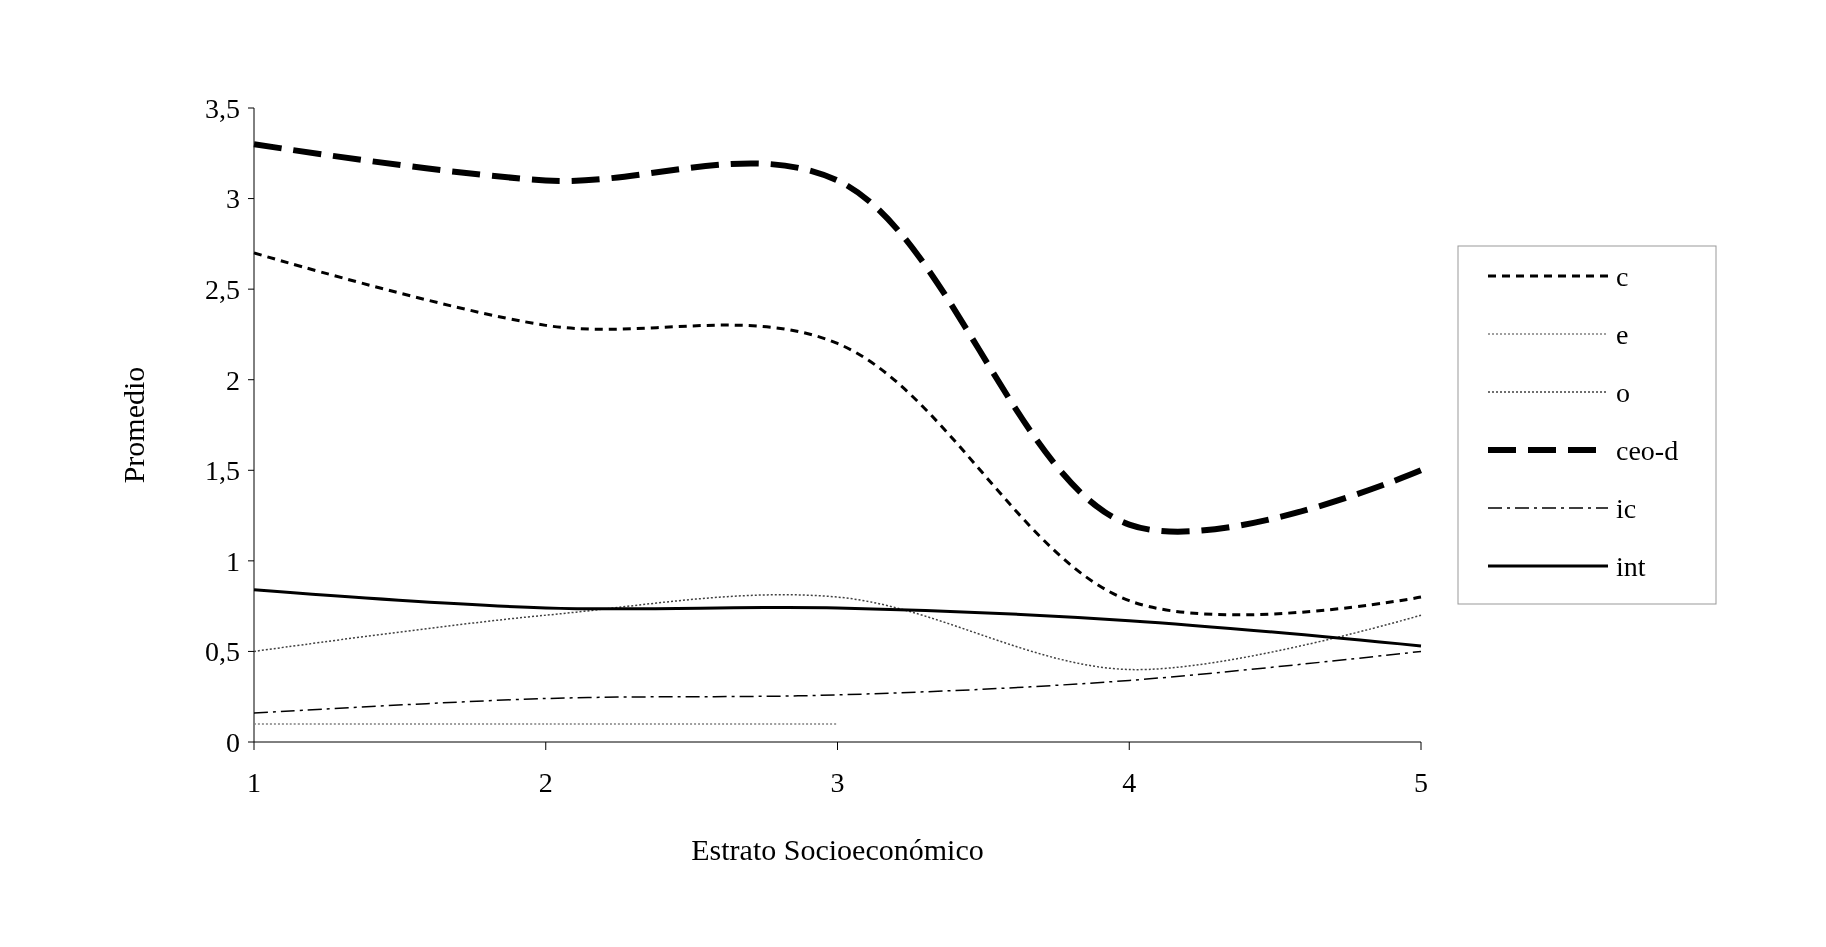 Image resolution: width=1826 pixels, height=947 pixels. Describe the element at coordinates (233, 561) in the screenshot. I see `y-tick-label: 1` at that location.